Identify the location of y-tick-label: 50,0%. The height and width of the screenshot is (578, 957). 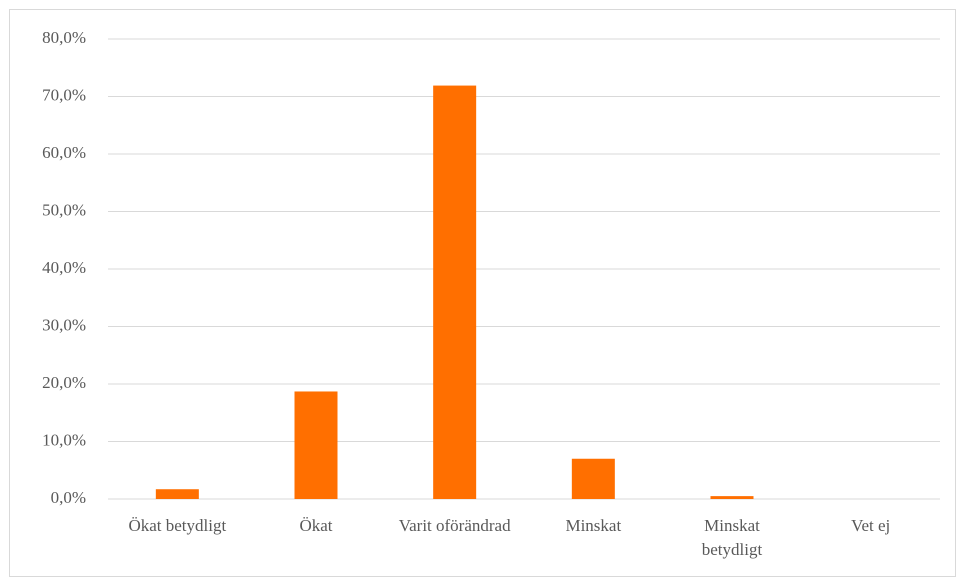
(64, 209).